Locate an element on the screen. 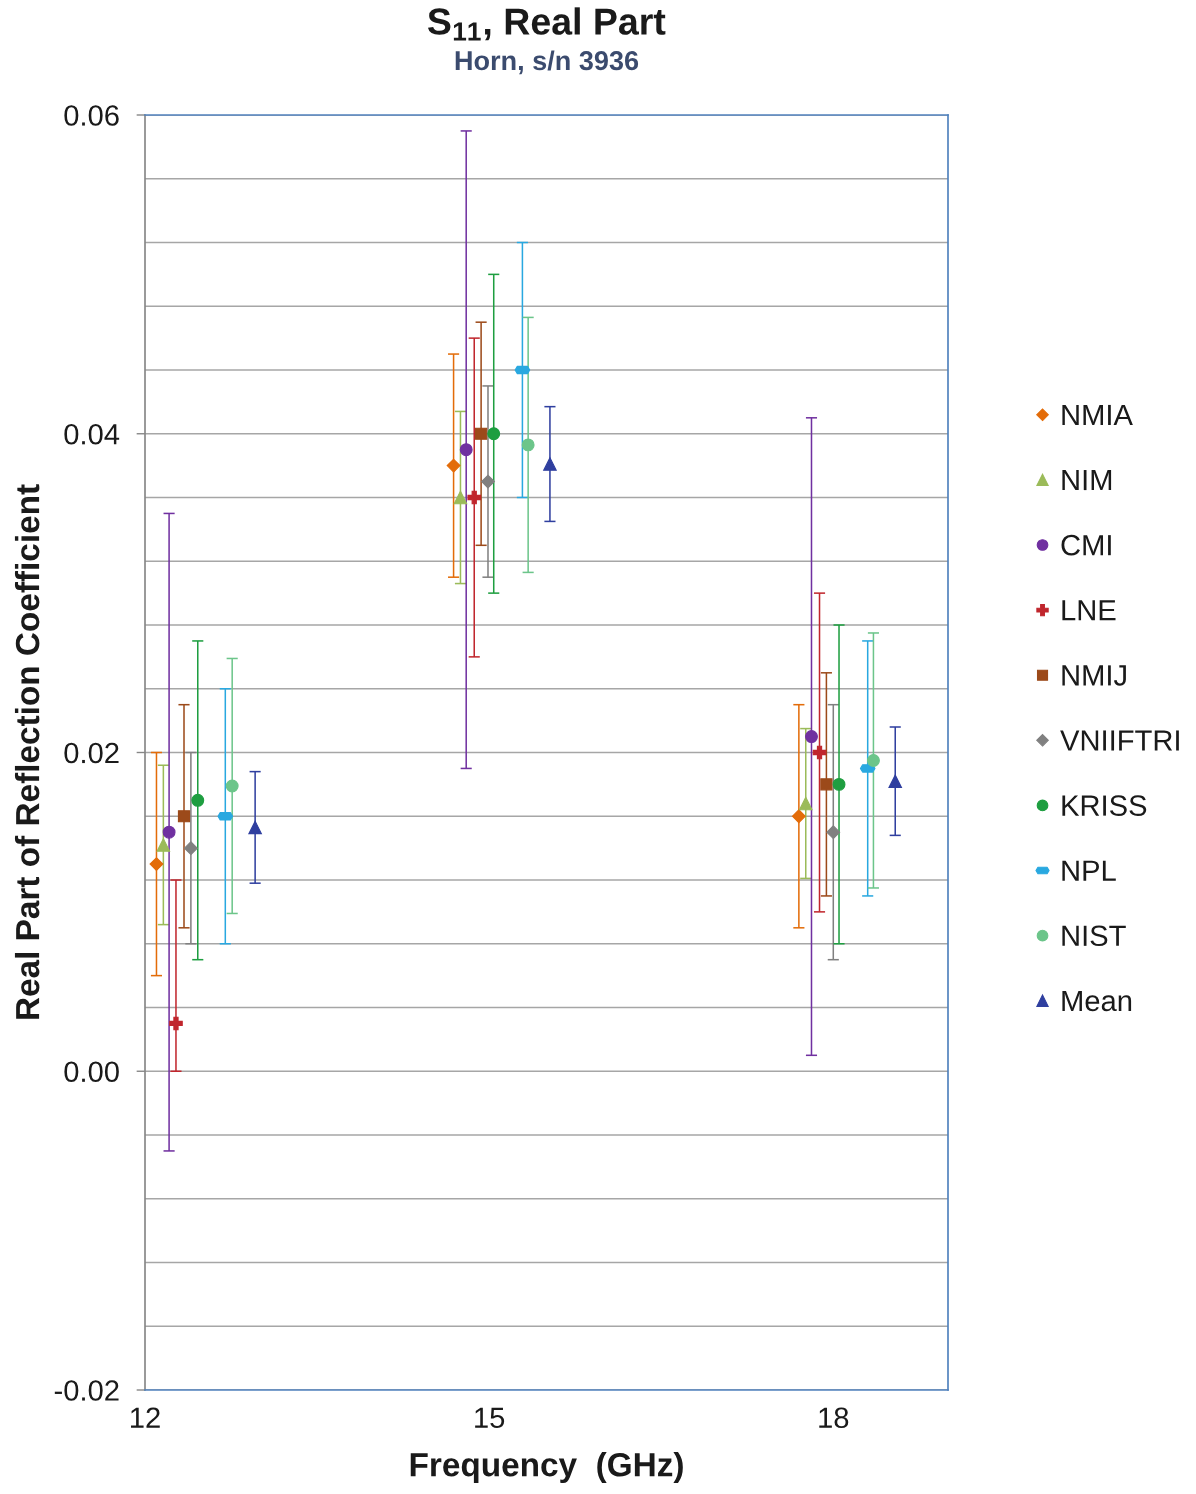 The width and height of the screenshot is (1196, 1494). legend-label: Mean is located at coordinates (1097, 1001).